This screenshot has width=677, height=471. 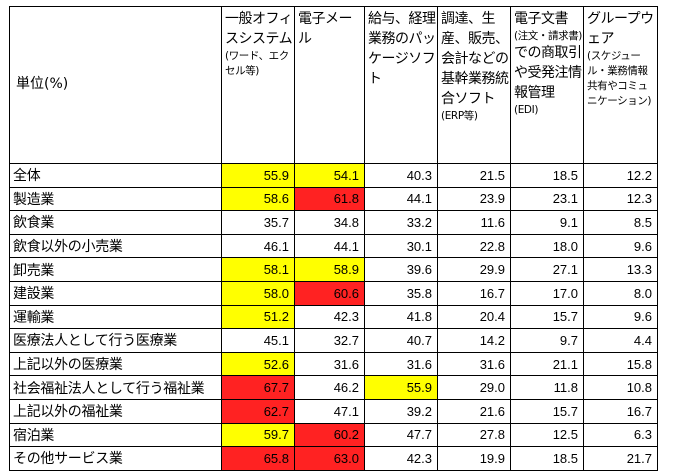 I want to click on column-header-edi-title-cont: での商取引や受発注情報管理, so click(x=548, y=73).